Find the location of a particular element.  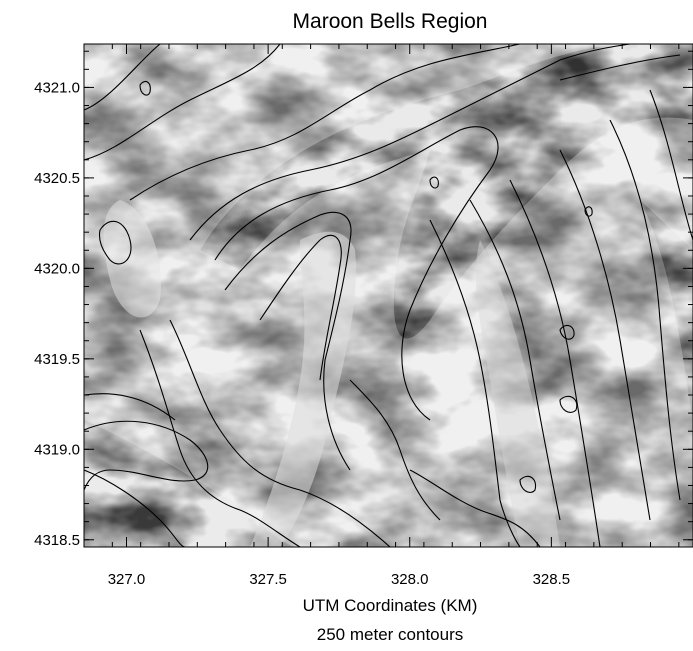

x-tick-label: 327.5 is located at coordinates (268, 579).